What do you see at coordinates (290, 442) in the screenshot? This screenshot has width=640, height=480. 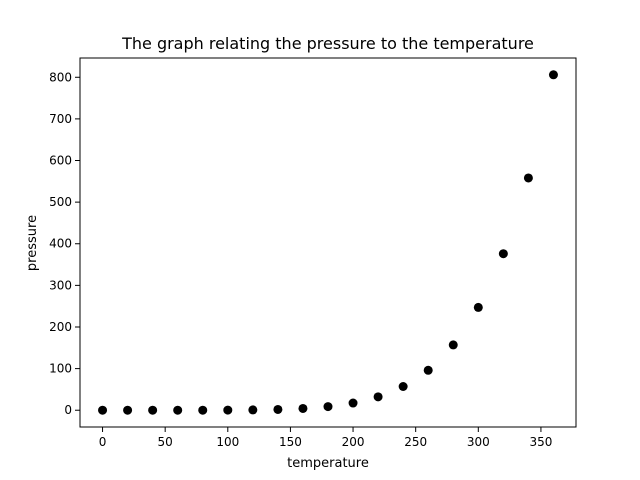 I see `x-tick-label: 150` at bounding box center [290, 442].